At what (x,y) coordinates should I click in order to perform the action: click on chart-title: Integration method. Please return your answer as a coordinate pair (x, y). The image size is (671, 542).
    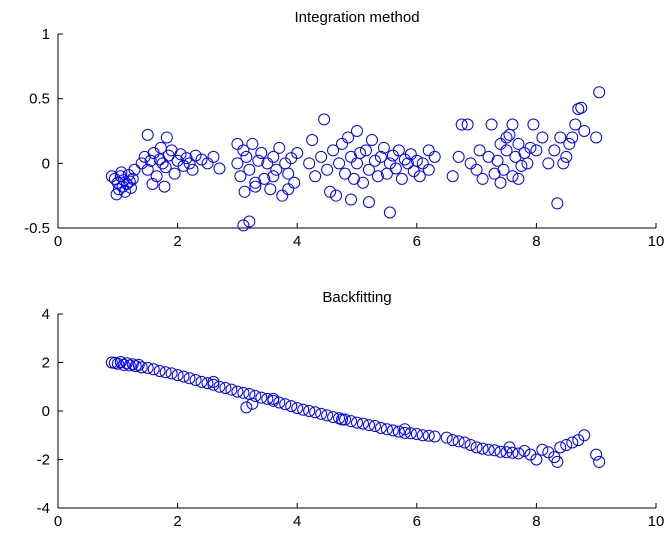
    Looking at the image, I should click on (356, 17).